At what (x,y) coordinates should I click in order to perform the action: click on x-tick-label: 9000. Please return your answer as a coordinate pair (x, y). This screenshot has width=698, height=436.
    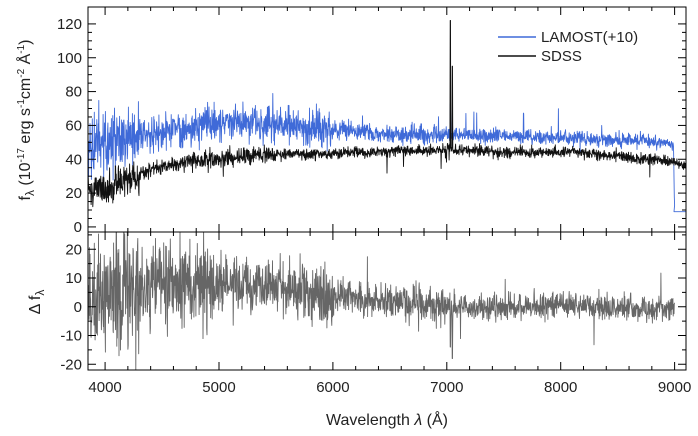
    Looking at the image, I should click on (674, 387).